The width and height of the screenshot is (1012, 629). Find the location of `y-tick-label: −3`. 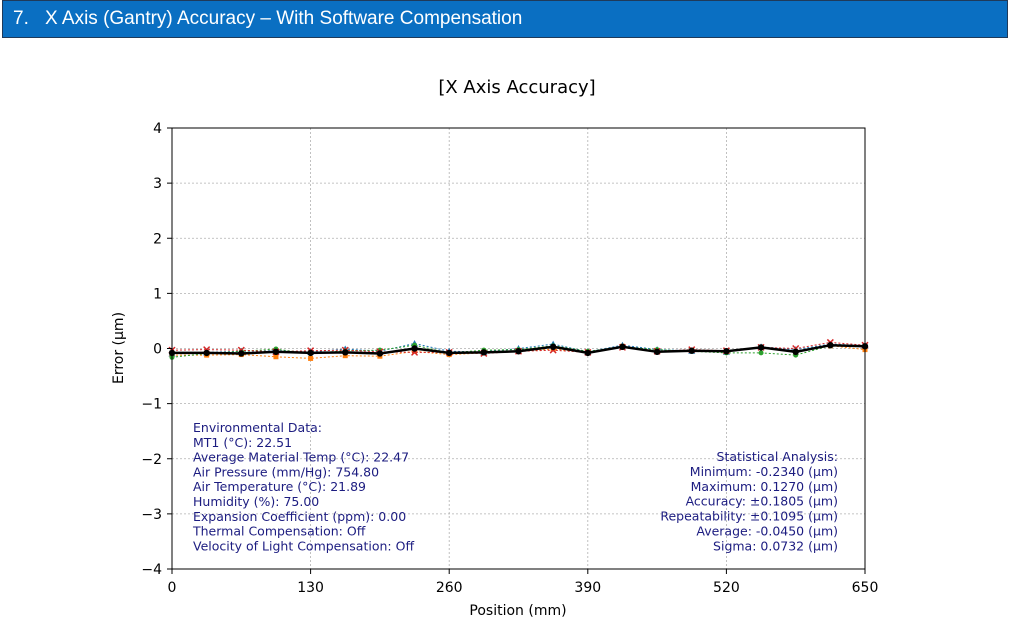

y-tick-label: −3 is located at coordinates (151, 515).